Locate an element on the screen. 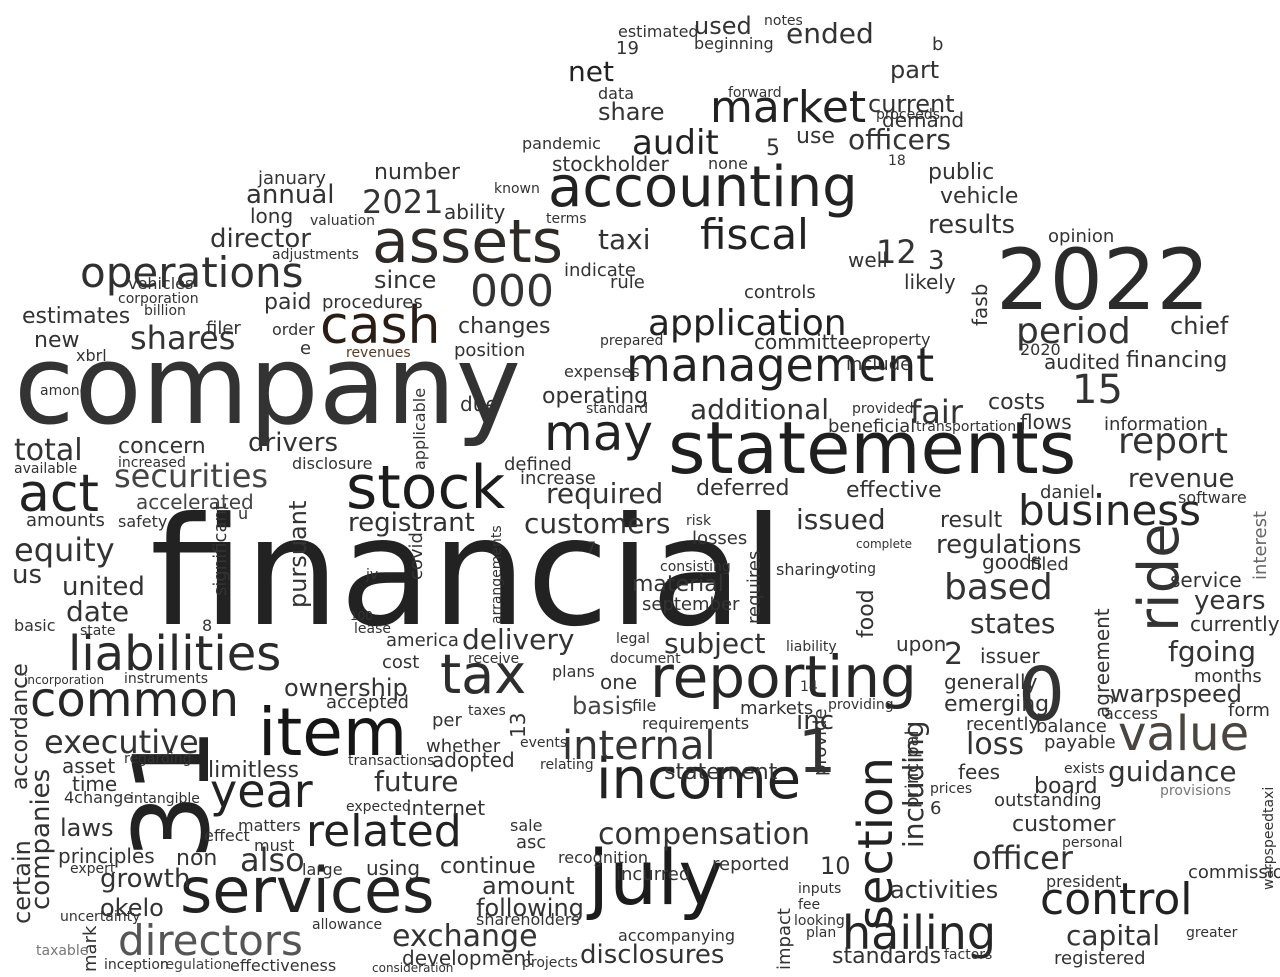 This screenshot has width=1280, height=977. word-incurred: incurred is located at coordinates (653, 875).